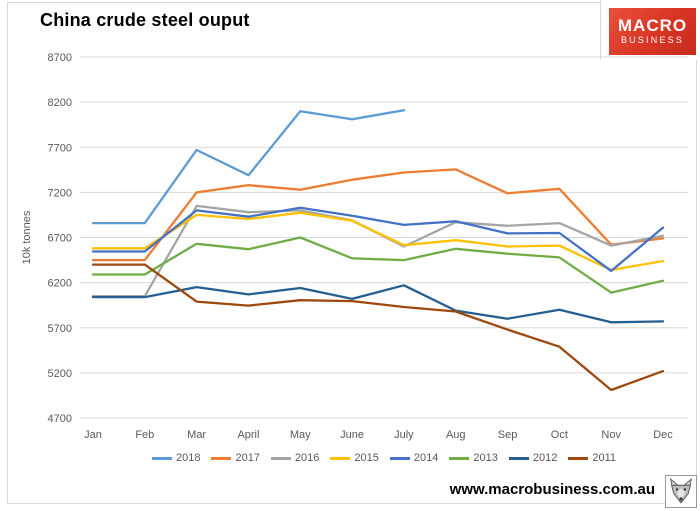 The width and height of the screenshot is (700, 511). Describe the element at coordinates (93, 435) in the screenshot. I see `x-axis-tick-label: Jan` at that location.